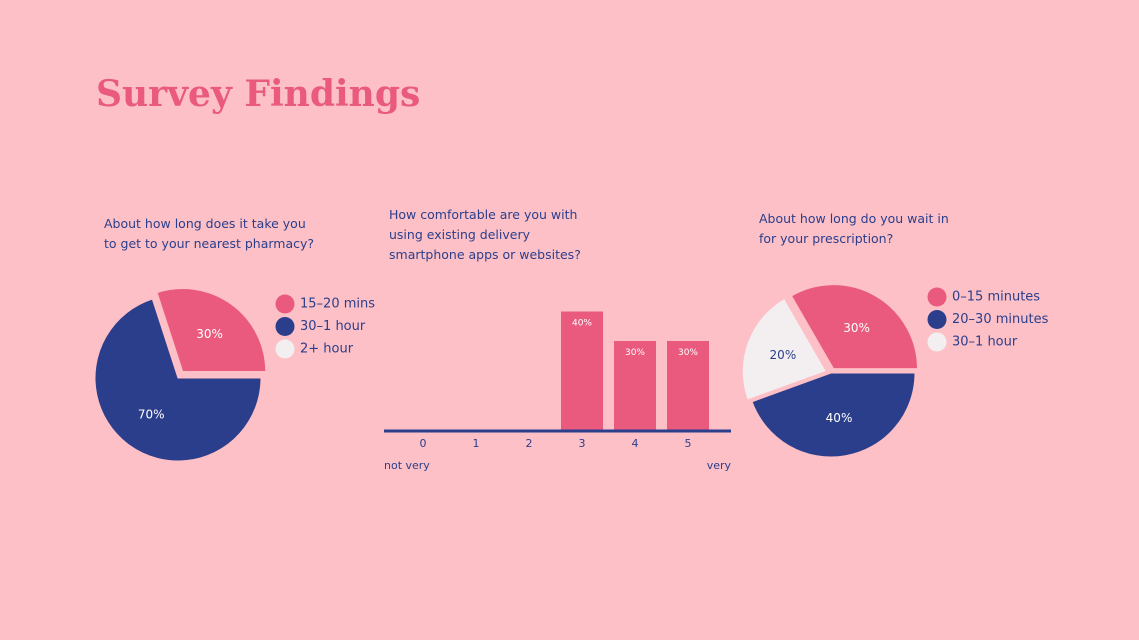 The width and height of the screenshot is (1139, 640). I want to click on x-tick-label: 2, so click(529, 443).